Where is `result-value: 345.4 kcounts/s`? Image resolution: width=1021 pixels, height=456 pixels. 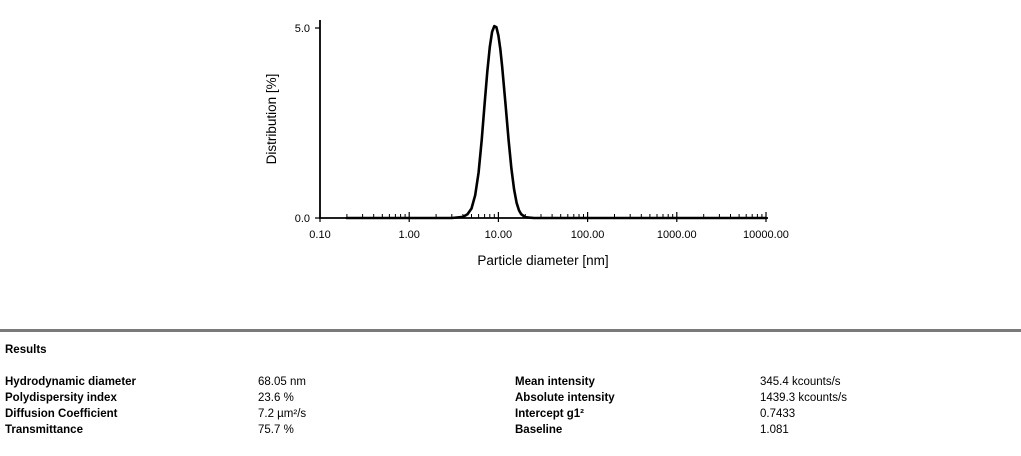 result-value: 345.4 kcounts/s is located at coordinates (800, 382).